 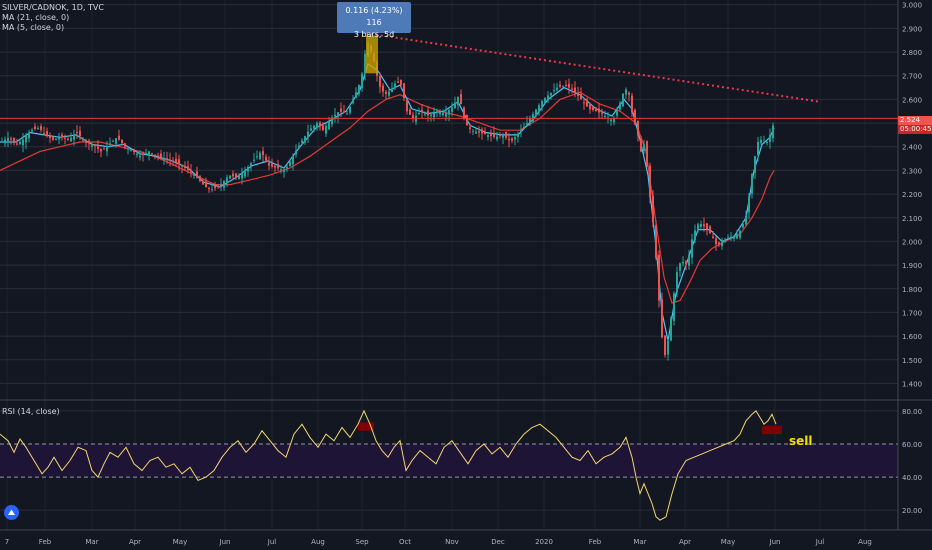 What do you see at coordinates (912, 478) in the screenshot?
I see `rsi-y-tick-label: 40.00` at bounding box center [912, 478].